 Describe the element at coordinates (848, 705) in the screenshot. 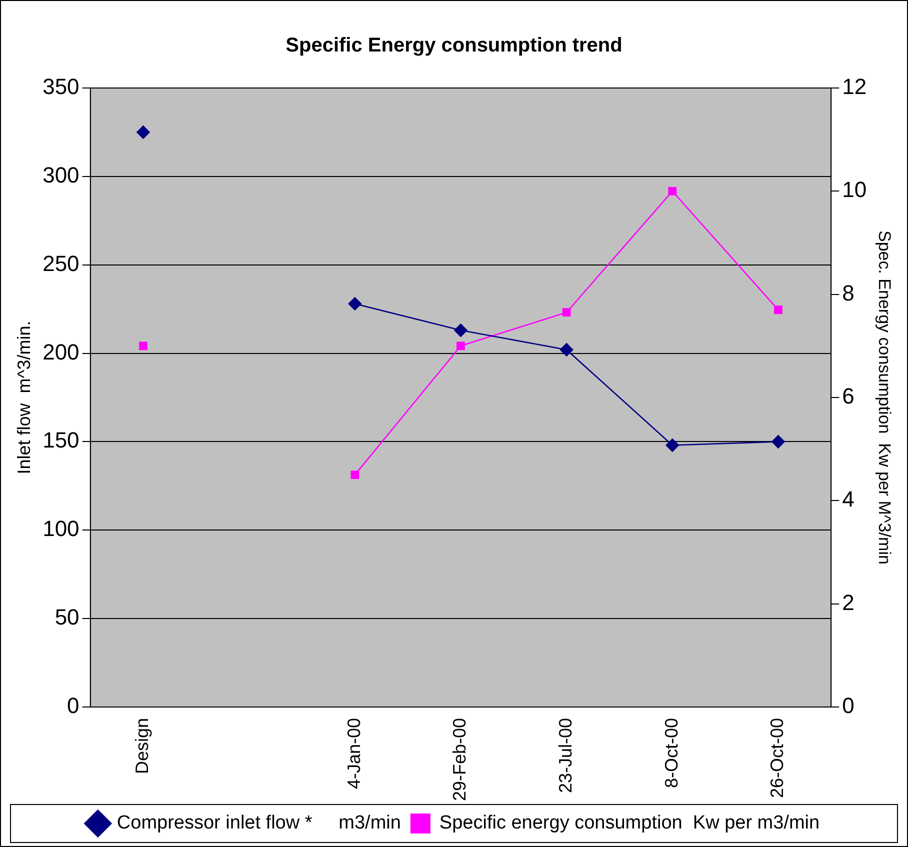

I see `y2-tick-label: 0` at that location.